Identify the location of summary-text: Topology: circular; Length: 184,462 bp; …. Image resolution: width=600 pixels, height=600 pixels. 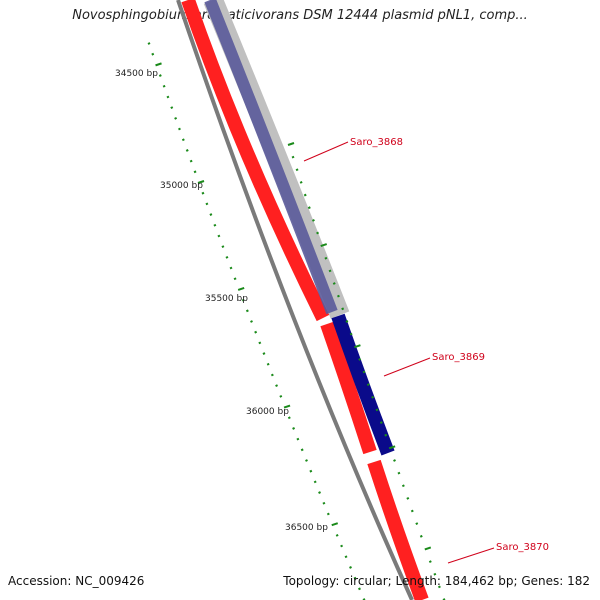
(436, 581).